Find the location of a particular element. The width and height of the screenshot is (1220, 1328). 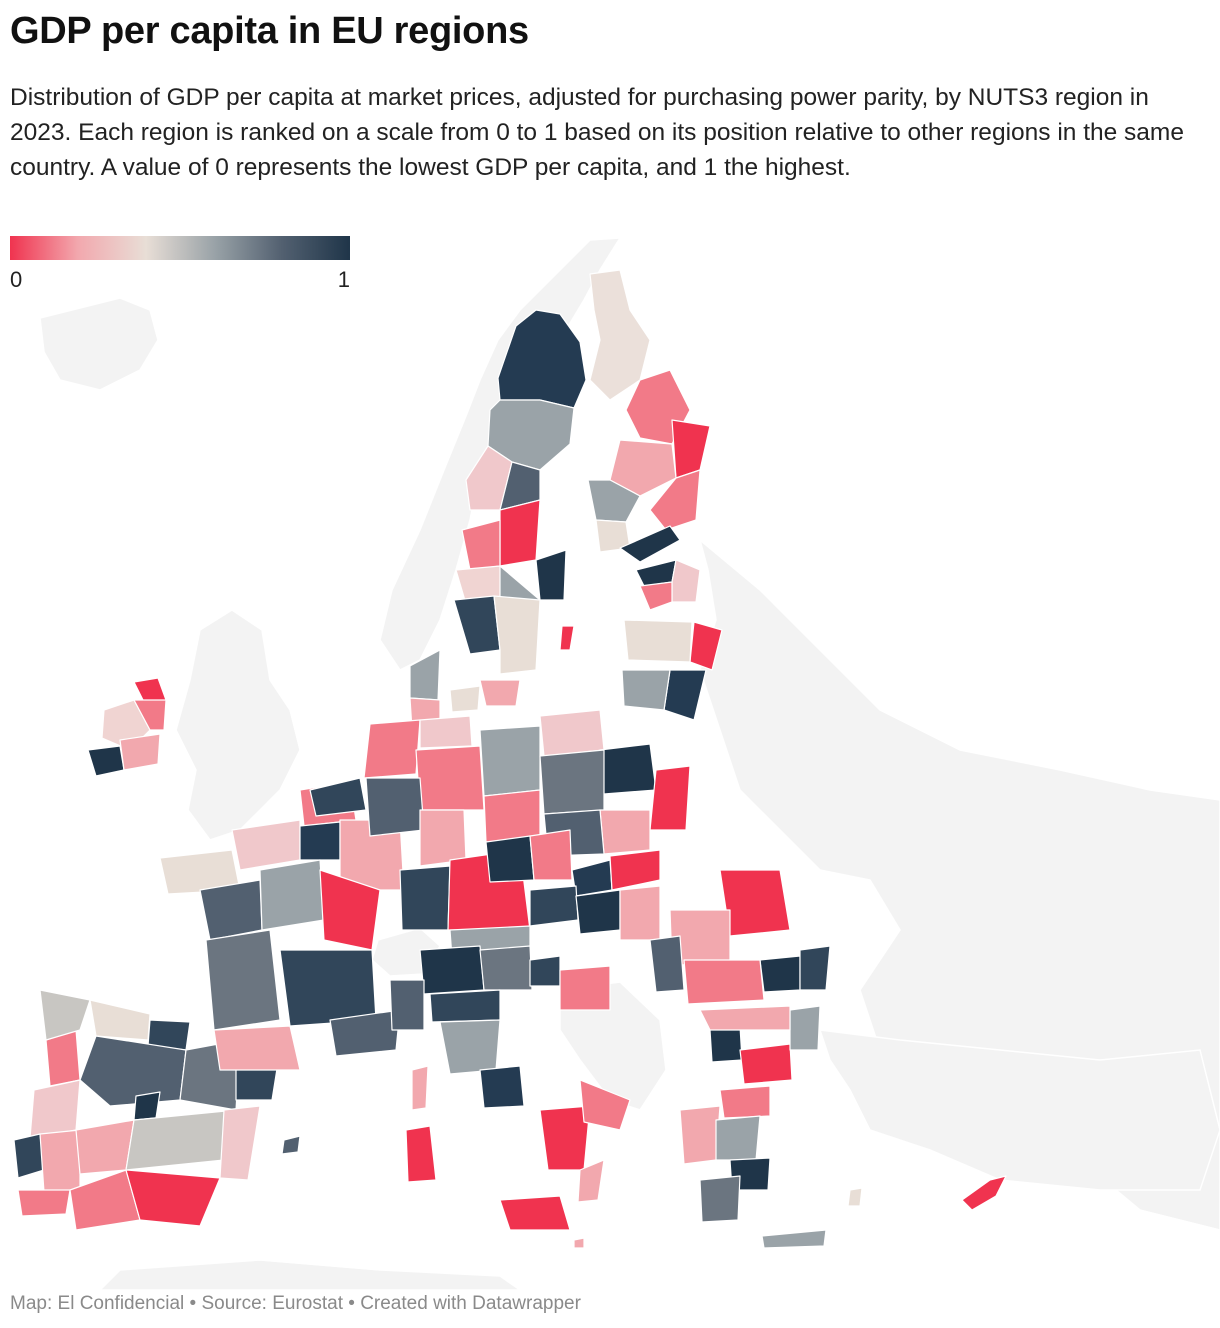

region-ile-de-france is located at coordinates (320, 841).